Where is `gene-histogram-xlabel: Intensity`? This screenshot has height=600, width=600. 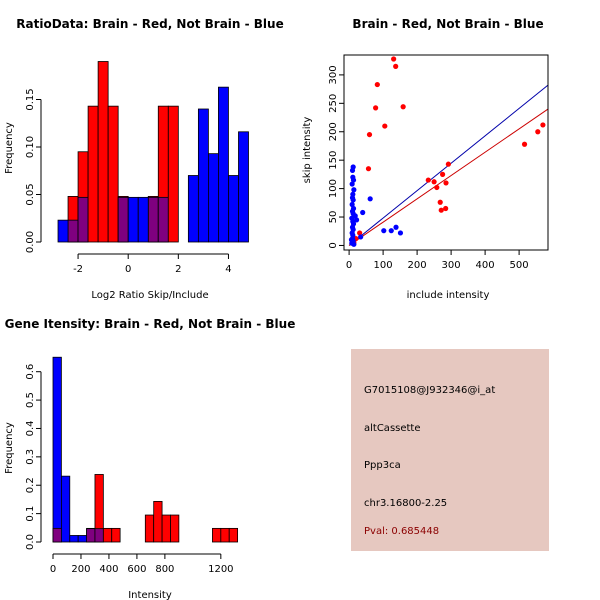 gene-histogram-xlabel: Intensity is located at coordinates (150, 595).